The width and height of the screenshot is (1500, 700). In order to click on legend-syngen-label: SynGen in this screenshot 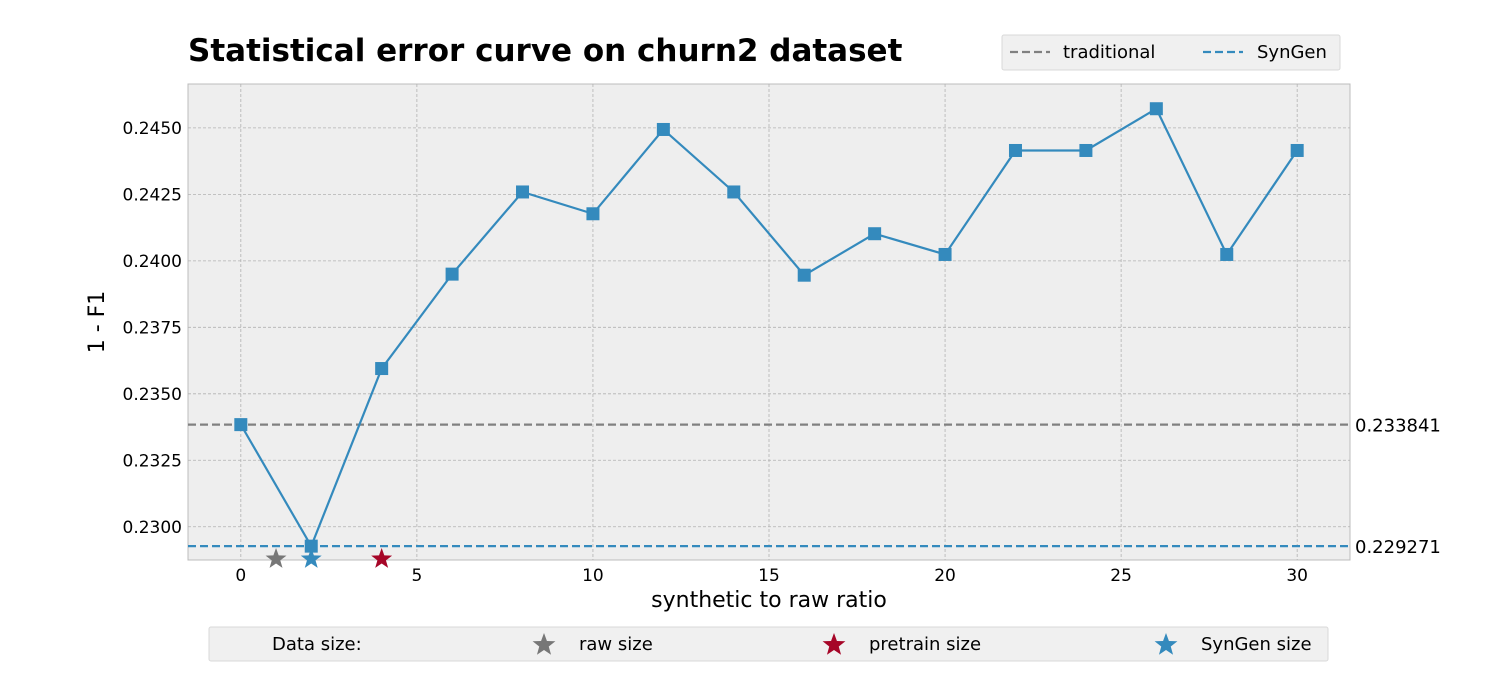, I will do `click(1292, 52)`.